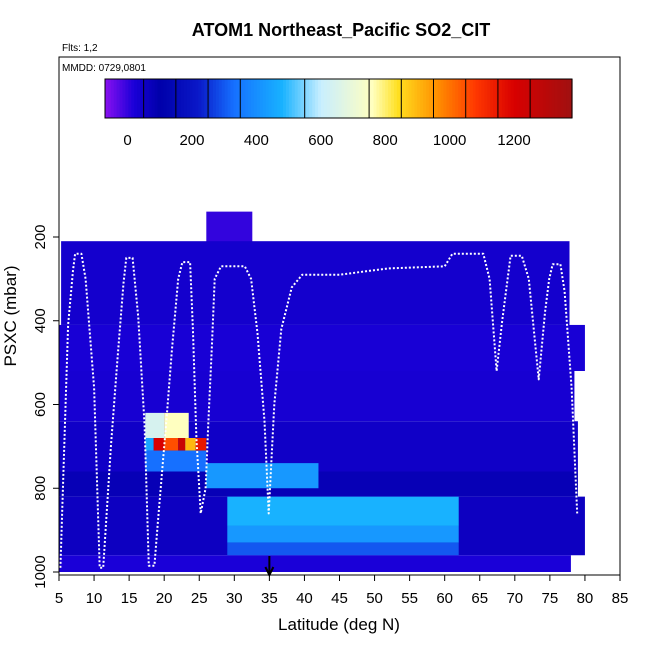 The height and width of the screenshot is (650, 650). I want to click on y-tick-label: 400, so click(40, 320).